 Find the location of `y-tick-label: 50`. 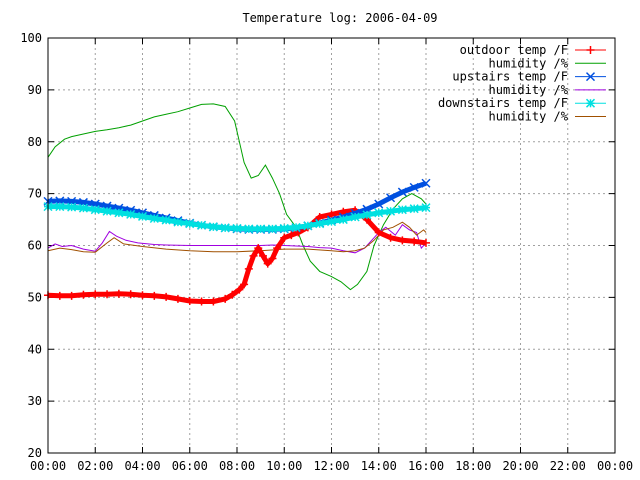

y-tick-label: 50 is located at coordinates (35, 297).